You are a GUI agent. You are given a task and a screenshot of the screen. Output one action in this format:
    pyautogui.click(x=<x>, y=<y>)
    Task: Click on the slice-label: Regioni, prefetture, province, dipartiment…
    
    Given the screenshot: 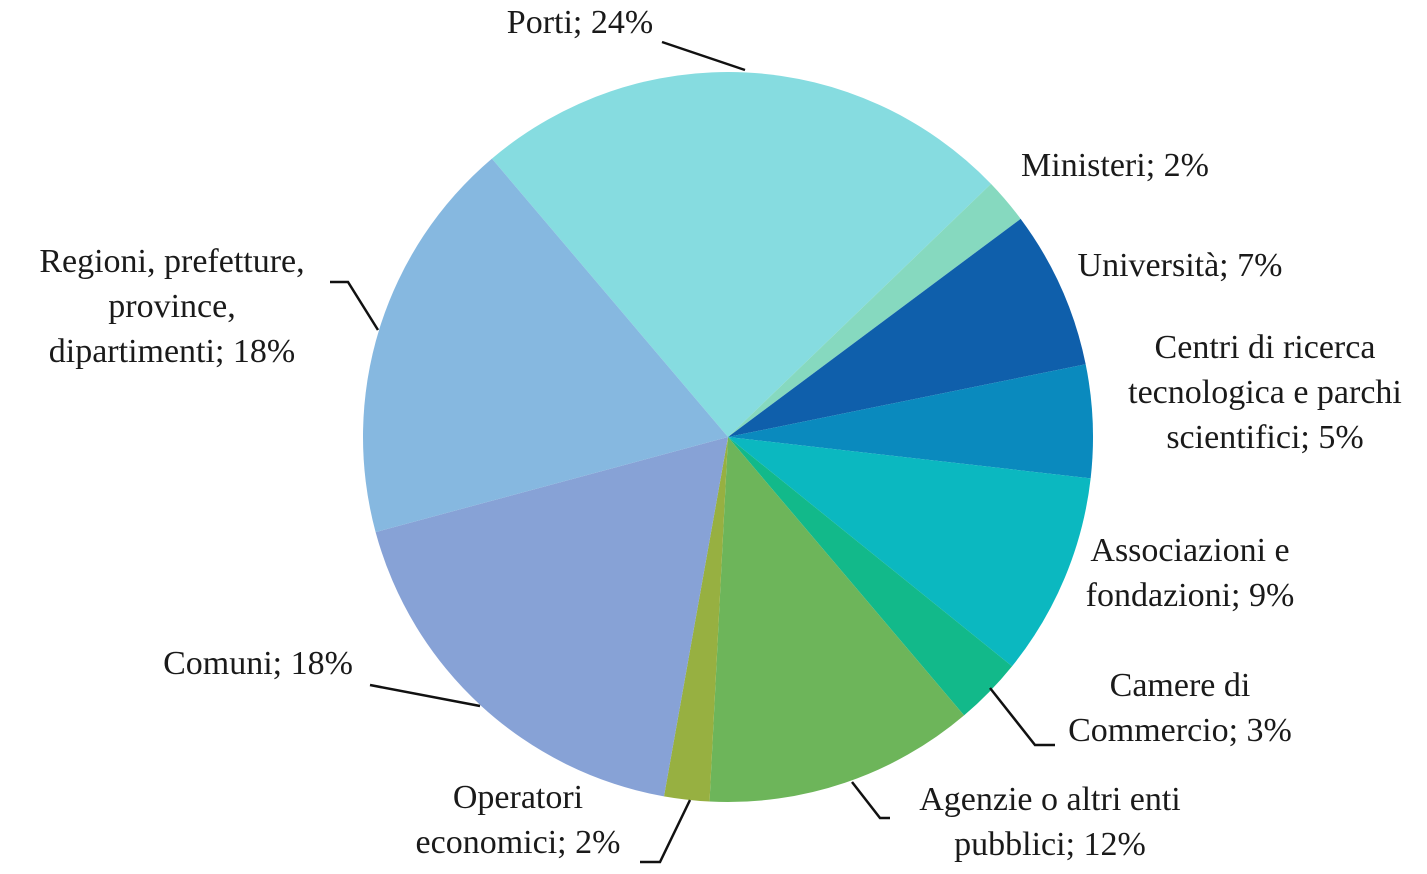 What is the action you would take?
    pyautogui.click(x=171, y=306)
    